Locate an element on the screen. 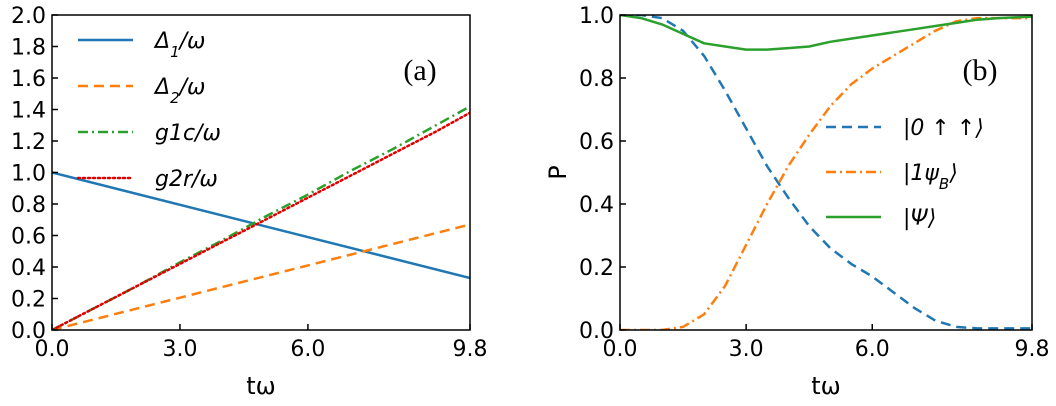 The width and height of the screenshot is (1056, 406). y-tick-label: 1.8 is located at coordinates (28, 48).